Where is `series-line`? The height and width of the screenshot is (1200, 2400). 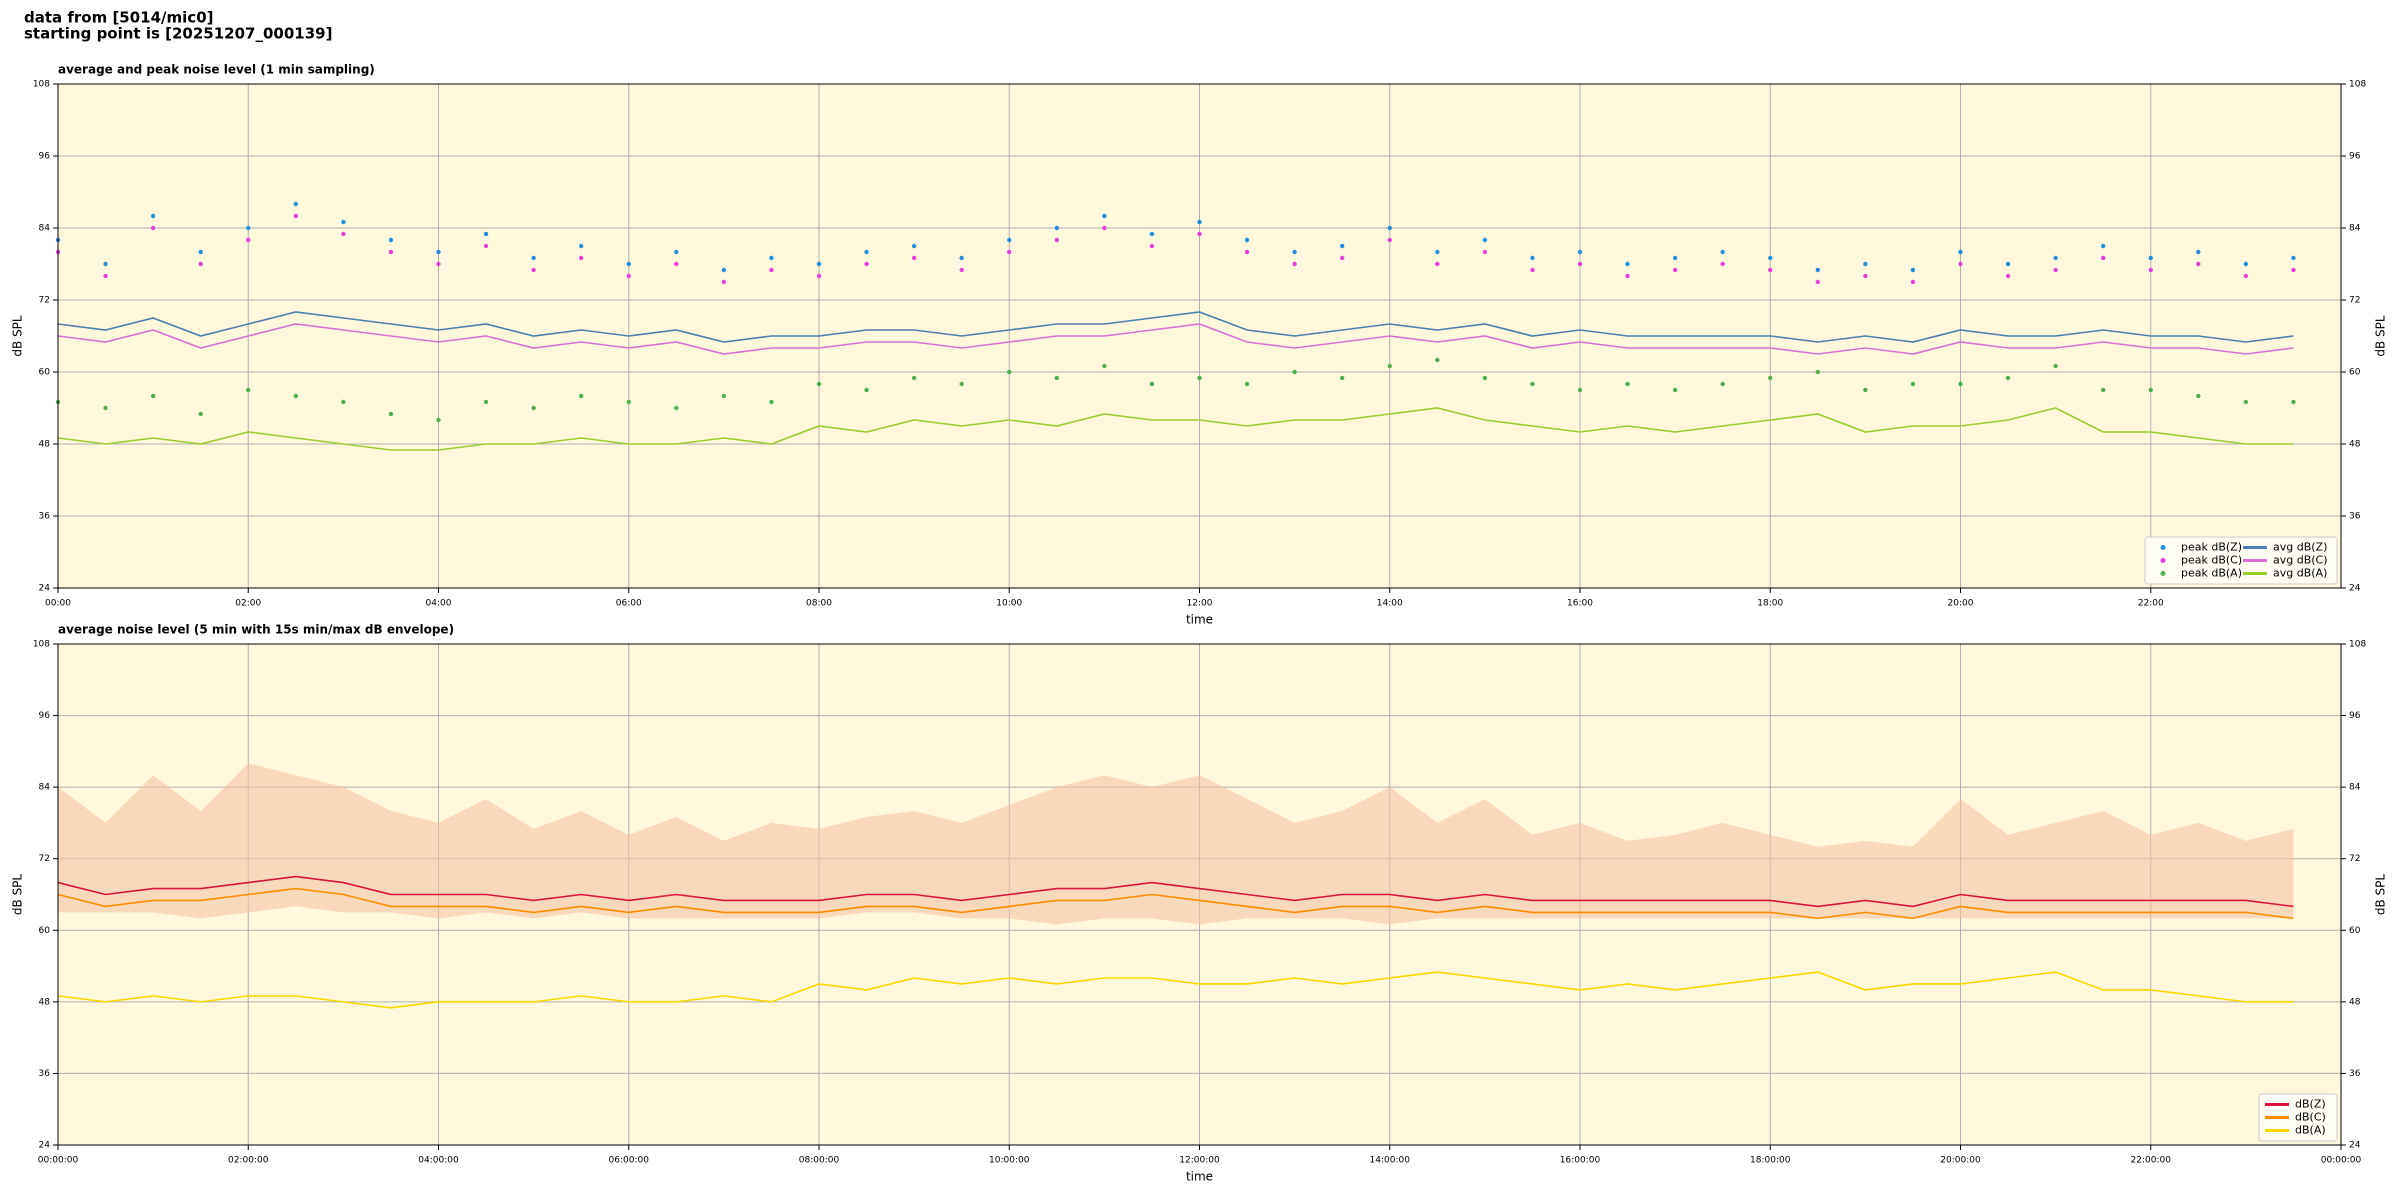 series-line is located at coordinates (1175, 339).